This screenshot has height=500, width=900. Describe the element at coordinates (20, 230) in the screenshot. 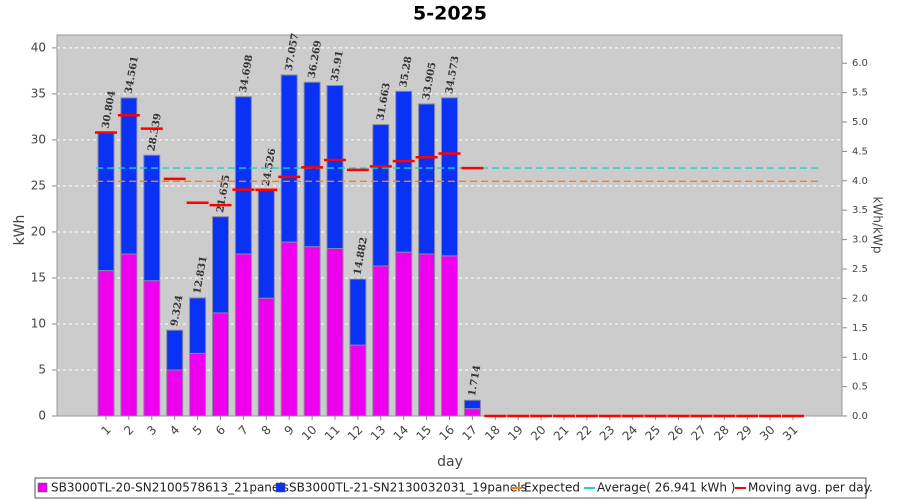

I see `y-axis-label: kWh` at that location.